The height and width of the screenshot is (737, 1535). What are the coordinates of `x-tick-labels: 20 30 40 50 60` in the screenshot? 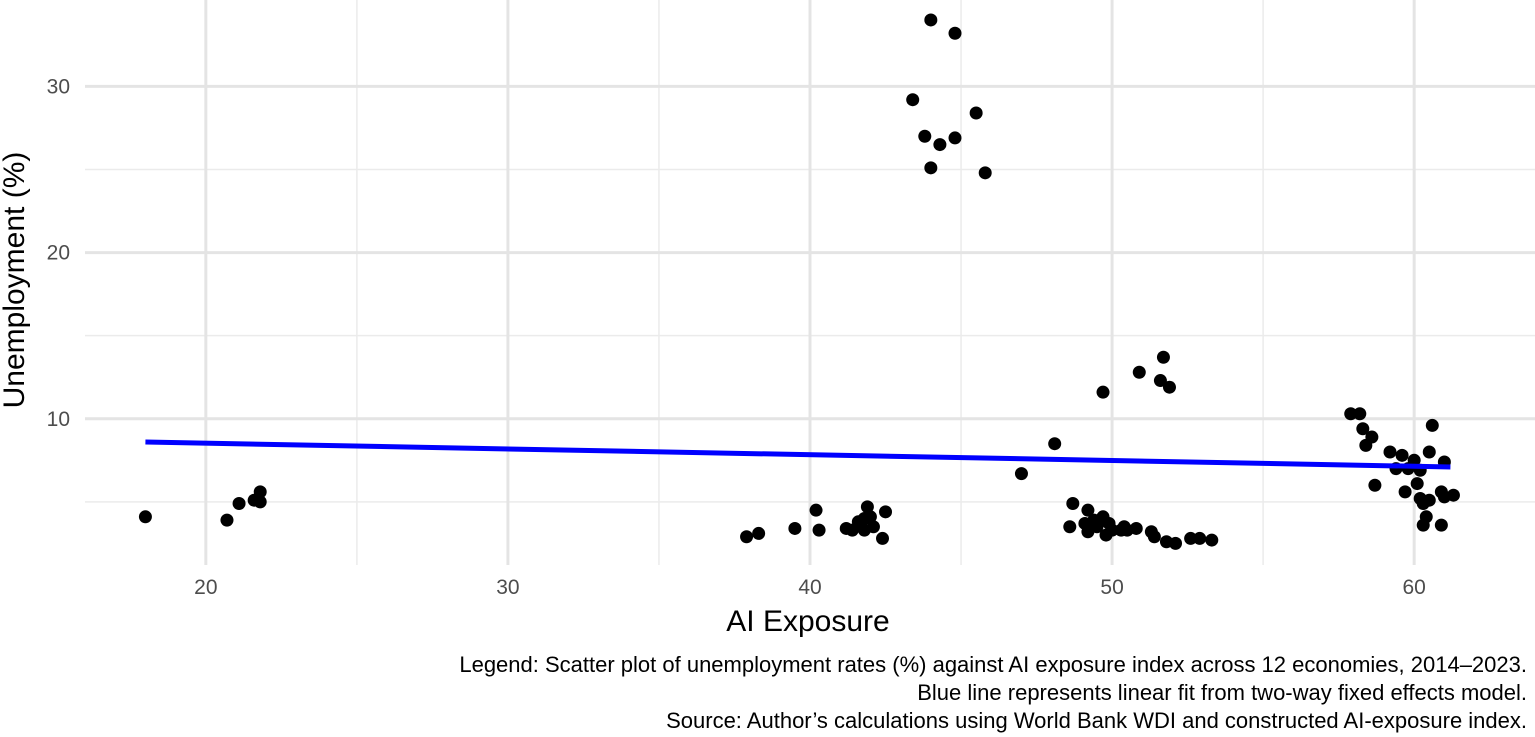 It's located at (810, 587).